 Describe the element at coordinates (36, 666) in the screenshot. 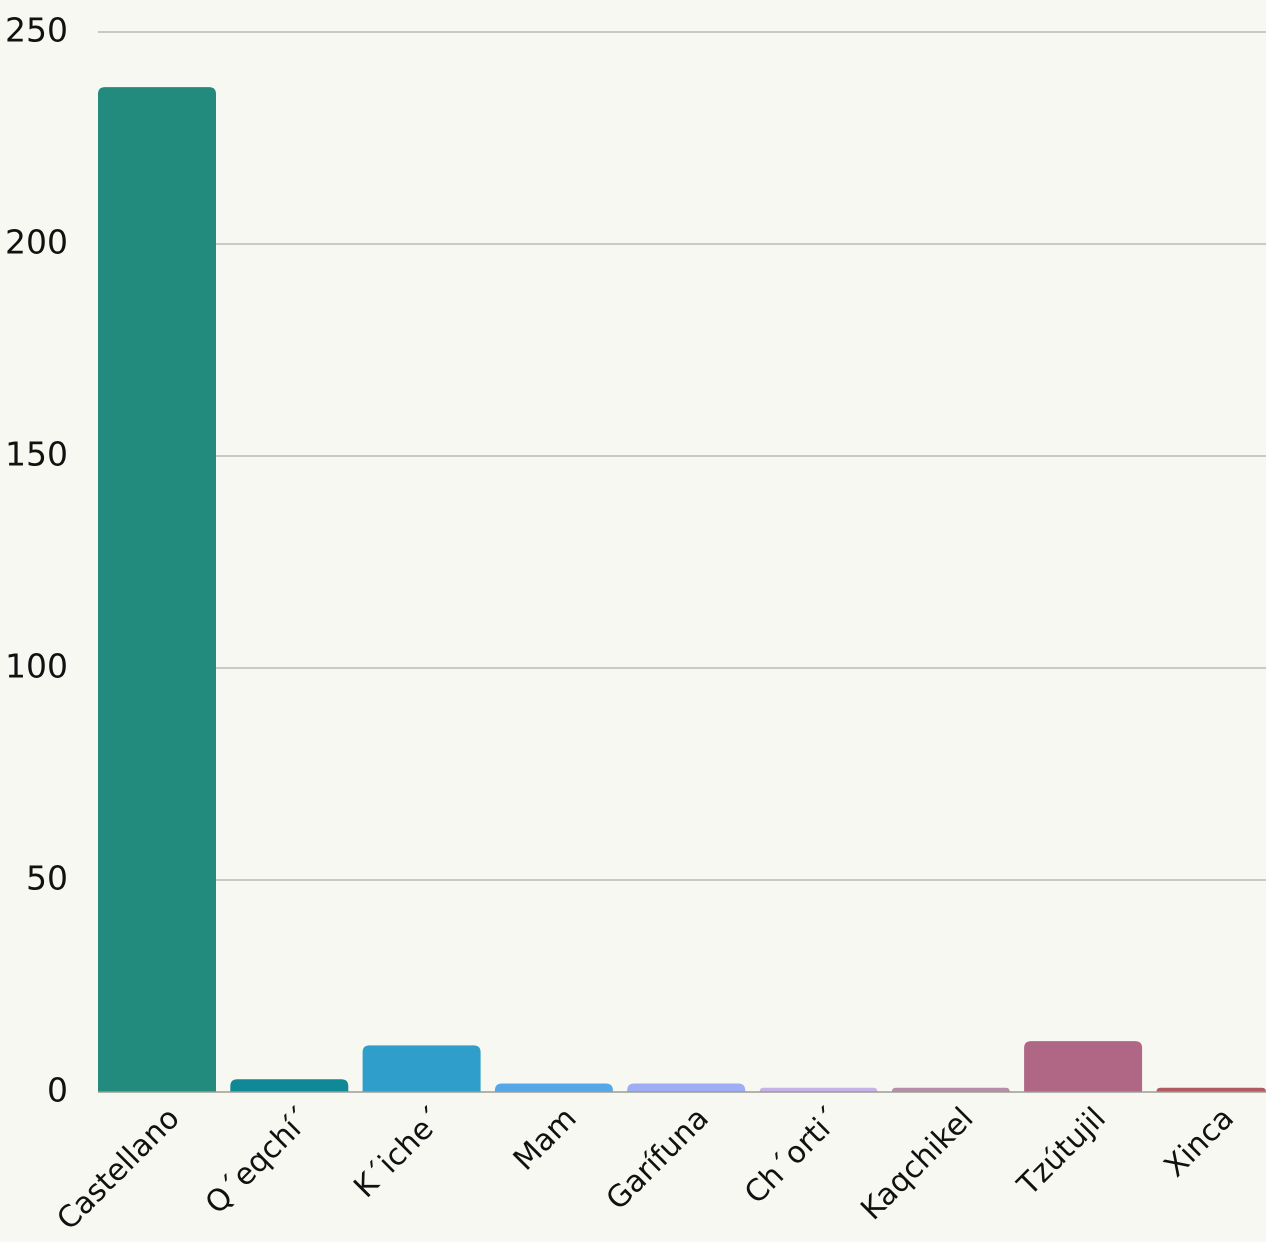

I see `y-tick-label: 100` at that location.